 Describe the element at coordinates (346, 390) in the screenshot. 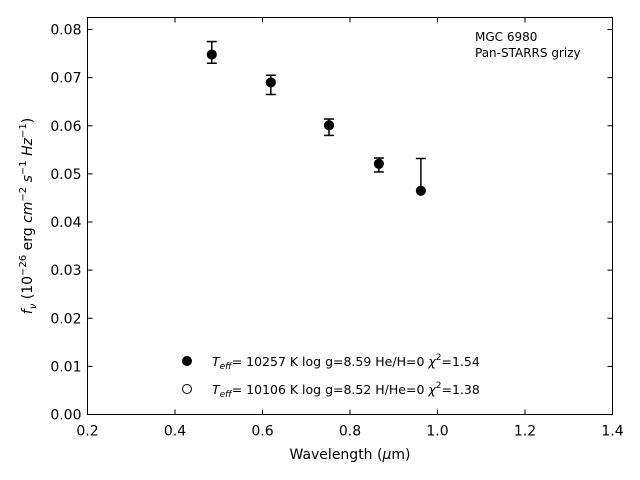

I see `legend-entry: Teff= 10106 K log g=8.52 H/He=0 χ2=1.38` at that location.